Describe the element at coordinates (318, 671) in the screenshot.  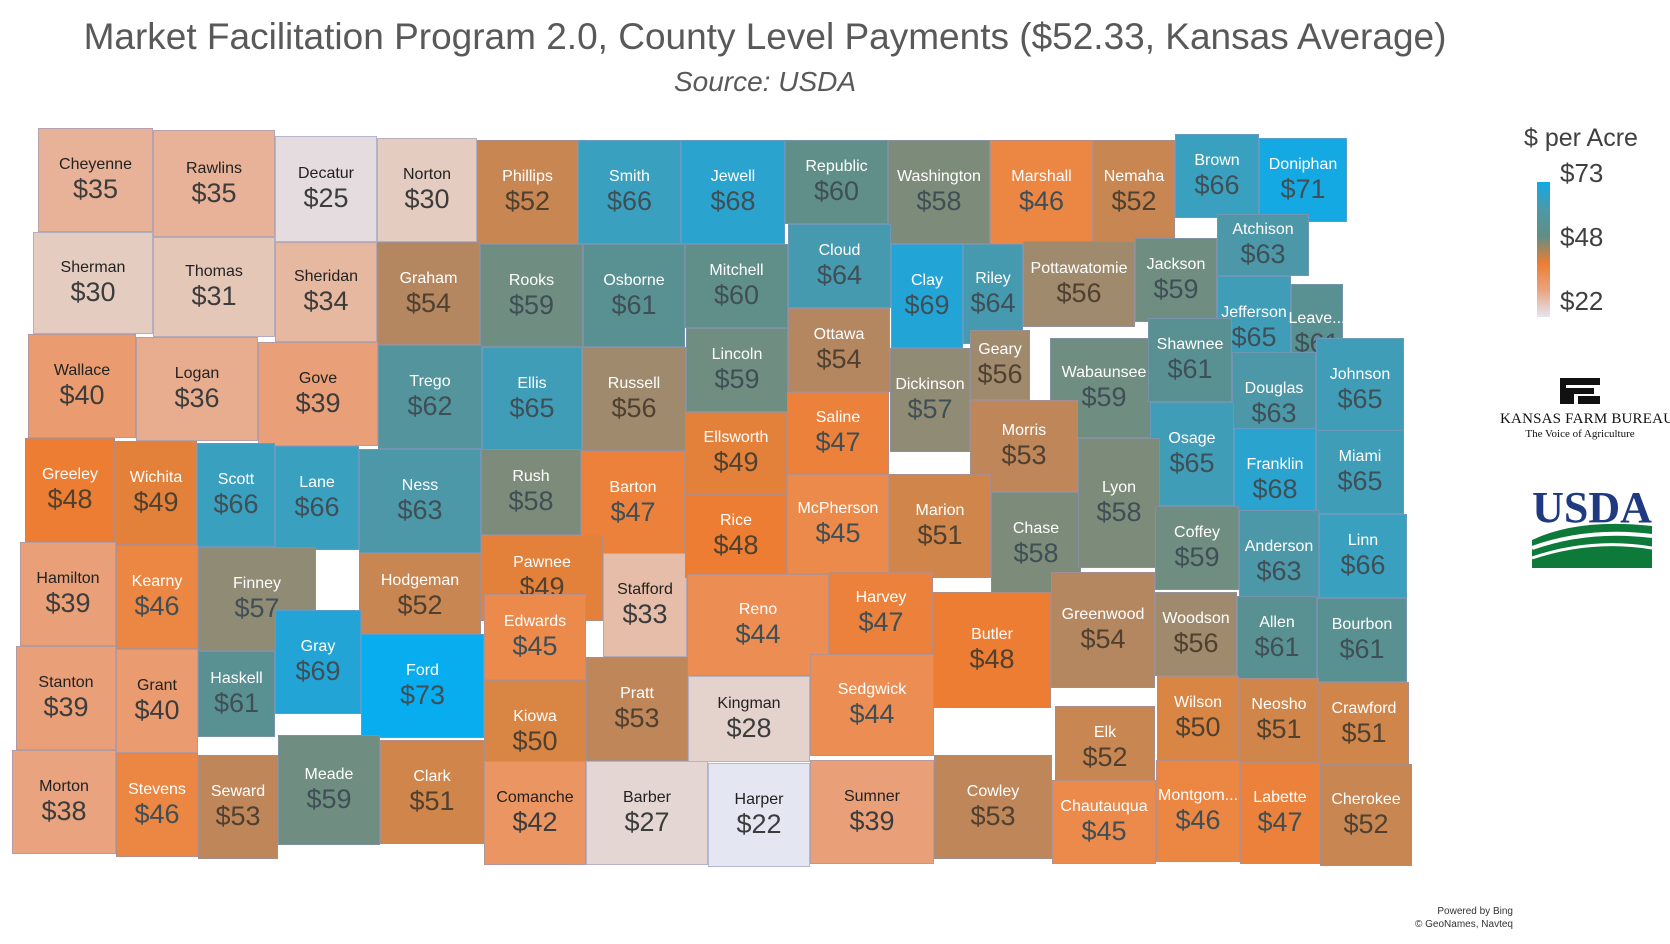
I see `county-value: $69` at that location.